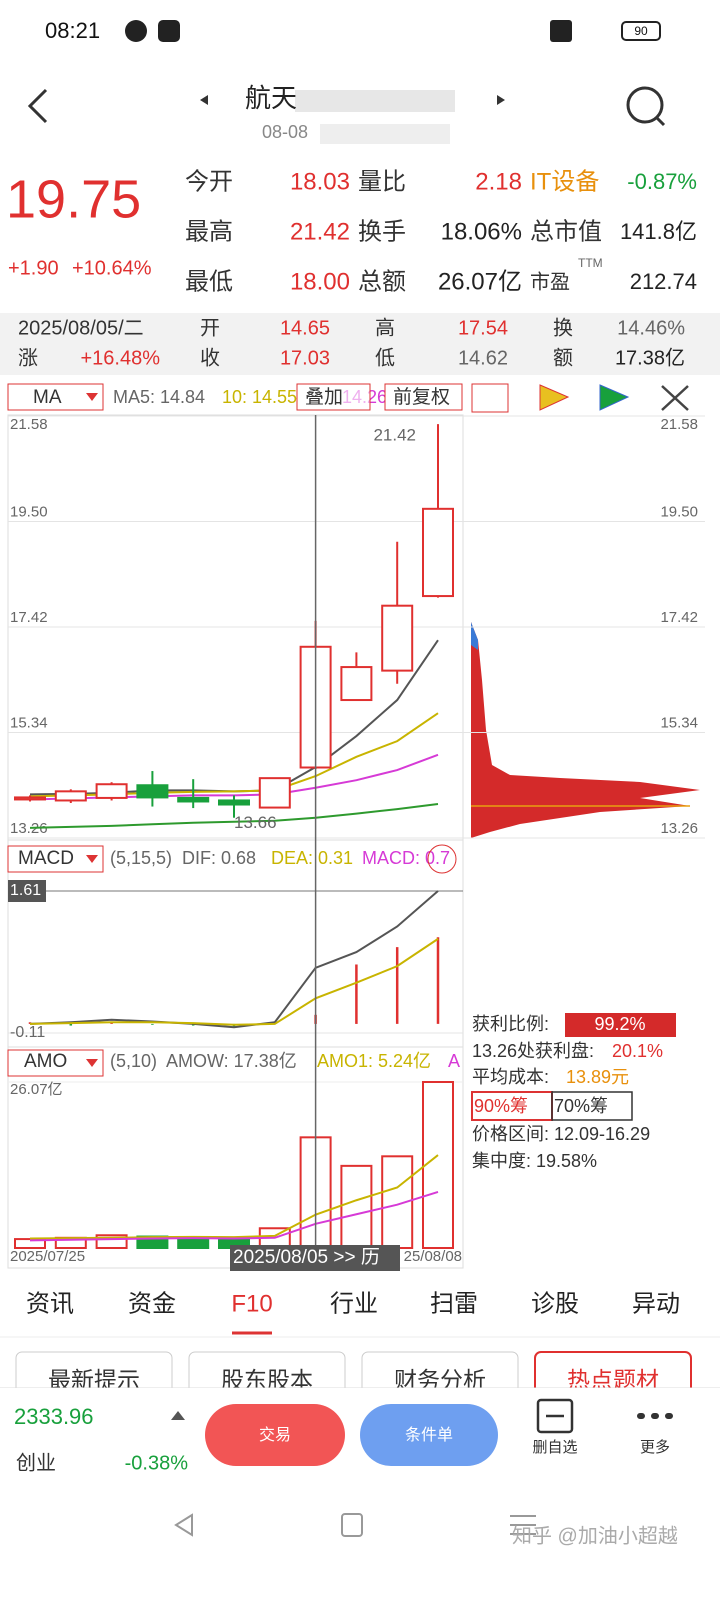 This screenshot has width=720, height=1600. What do you see at coordinates (655, 1447) in the screenshot?
I see `more-label: 更多` at bounding box center [655, 1447].